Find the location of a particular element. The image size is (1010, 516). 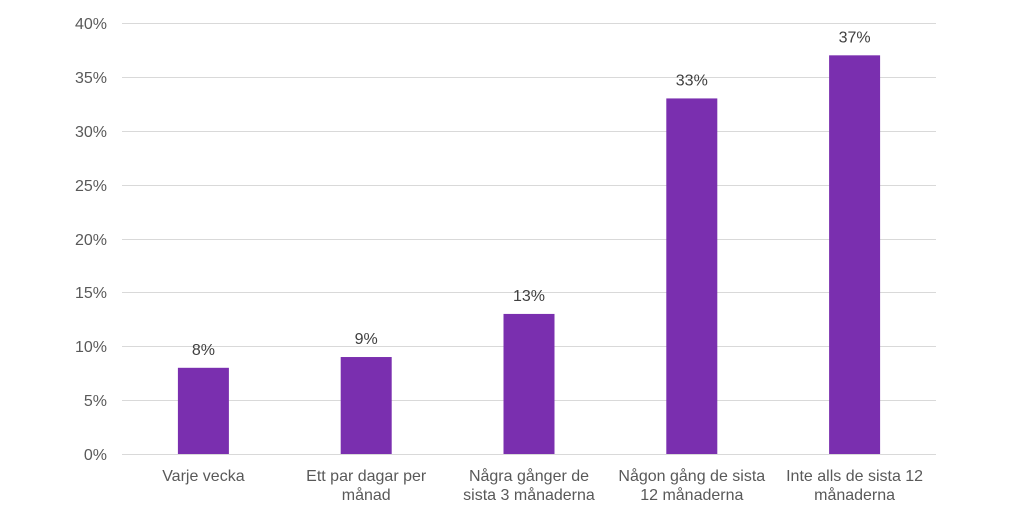

y-tick-label: 40% is located at coordinates (91, 24).